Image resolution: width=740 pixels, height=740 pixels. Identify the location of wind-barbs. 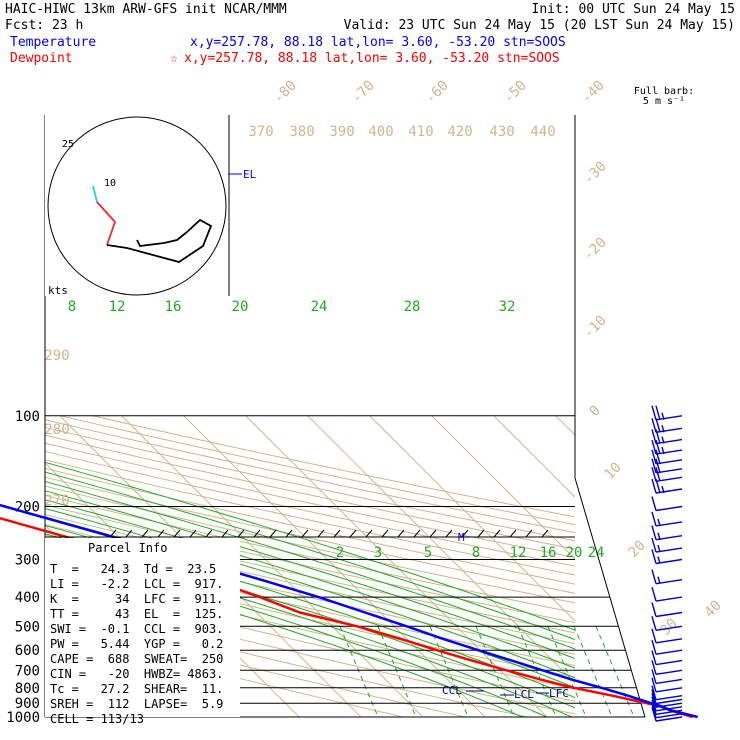
(667, 563).